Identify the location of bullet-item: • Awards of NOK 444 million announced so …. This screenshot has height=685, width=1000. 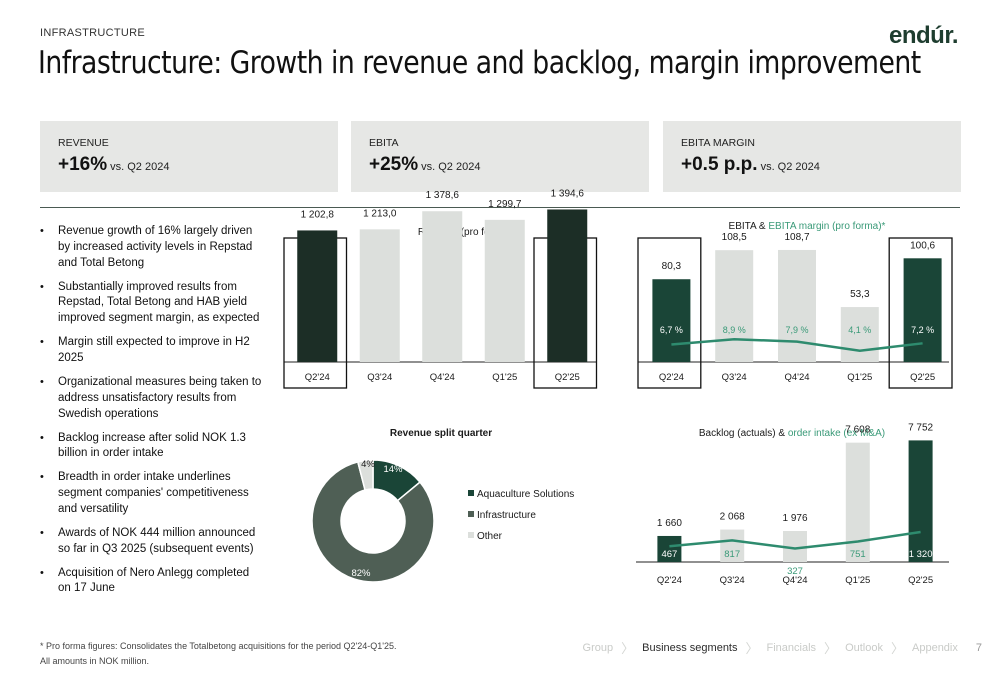
(151, 542).